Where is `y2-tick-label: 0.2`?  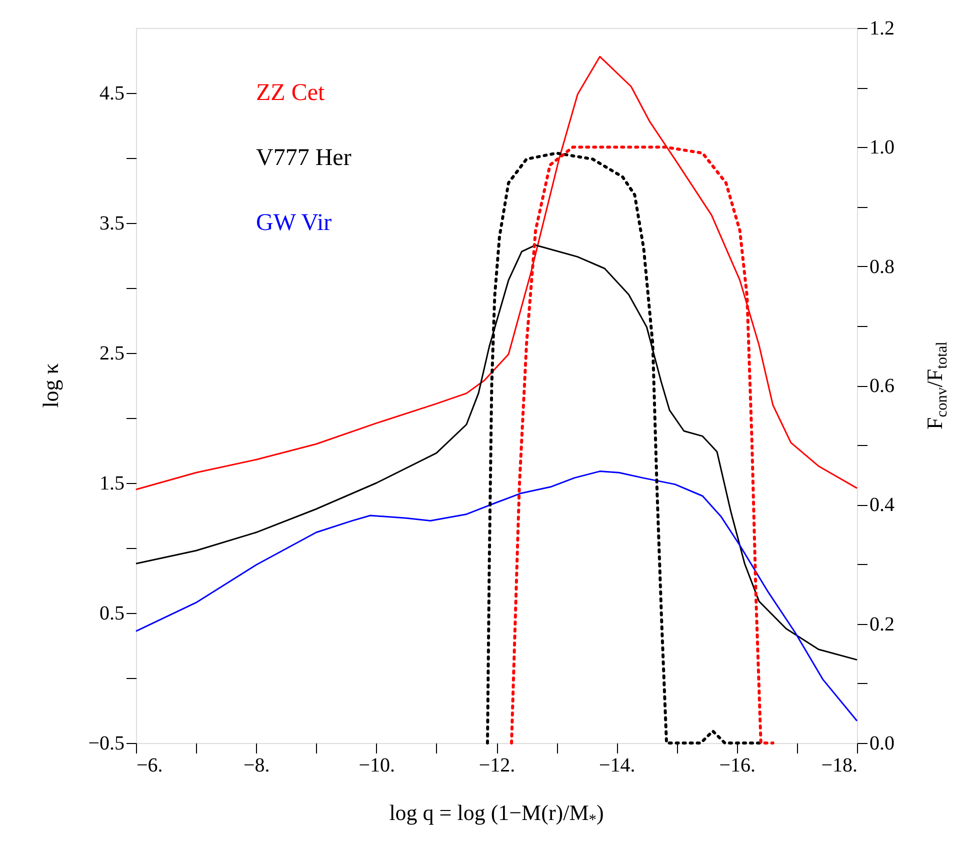
y2-tick-label: 0.2 is located at coordinates (882, 624).